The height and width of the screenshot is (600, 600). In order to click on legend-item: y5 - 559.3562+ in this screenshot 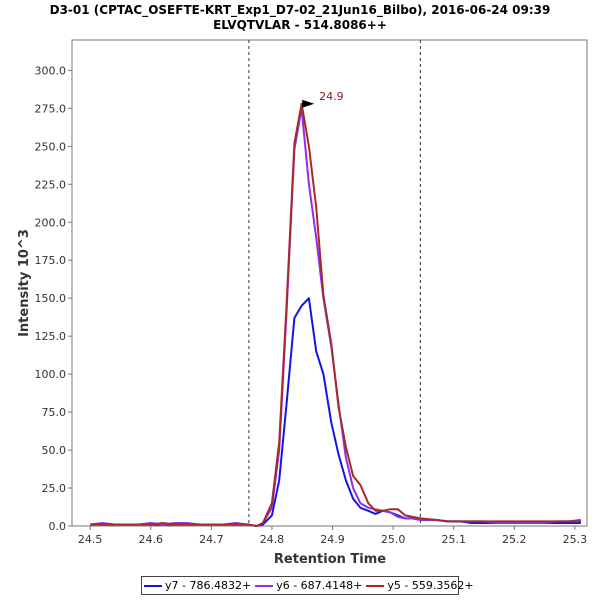, I will do `click(420, 585)`.